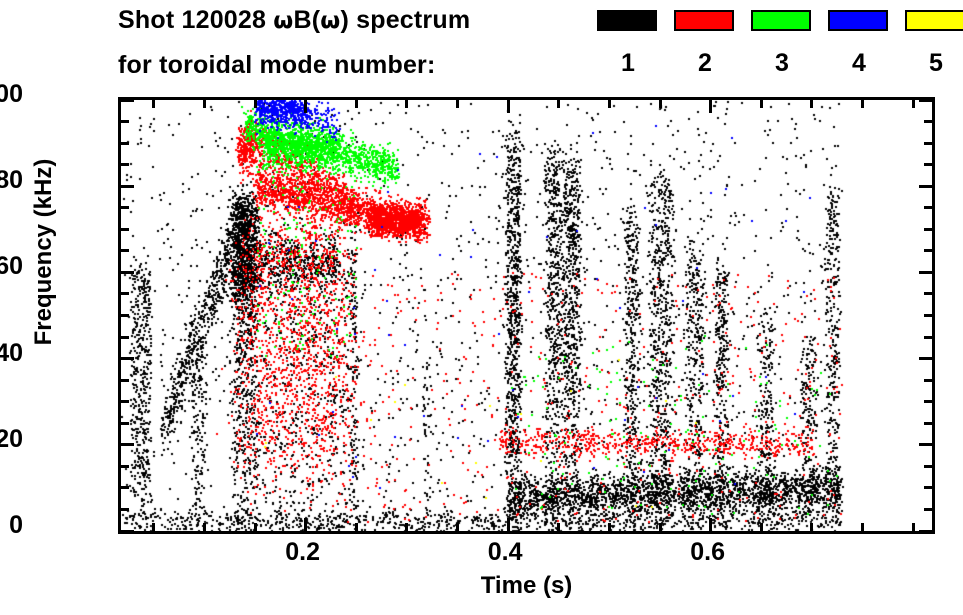 The width and height of the screenshot is (963, 615). I want to click on y-tick-label-80: 80, so click(11, 180).